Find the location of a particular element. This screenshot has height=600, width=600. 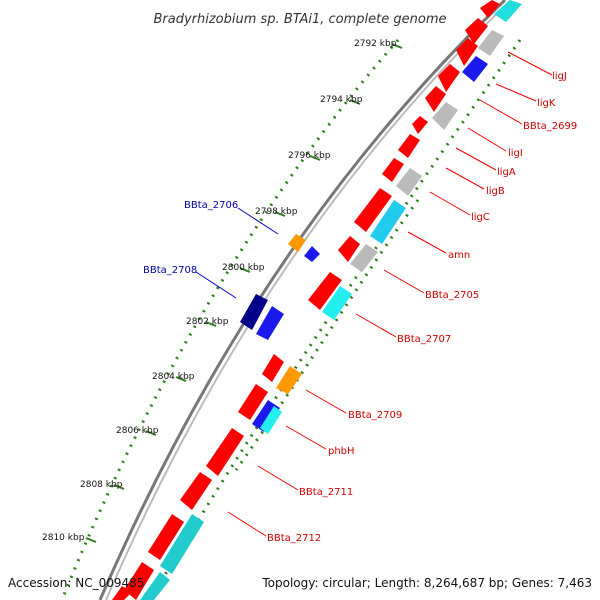

tick-2794: 2794 kbp is located at coordinates (341, 100).